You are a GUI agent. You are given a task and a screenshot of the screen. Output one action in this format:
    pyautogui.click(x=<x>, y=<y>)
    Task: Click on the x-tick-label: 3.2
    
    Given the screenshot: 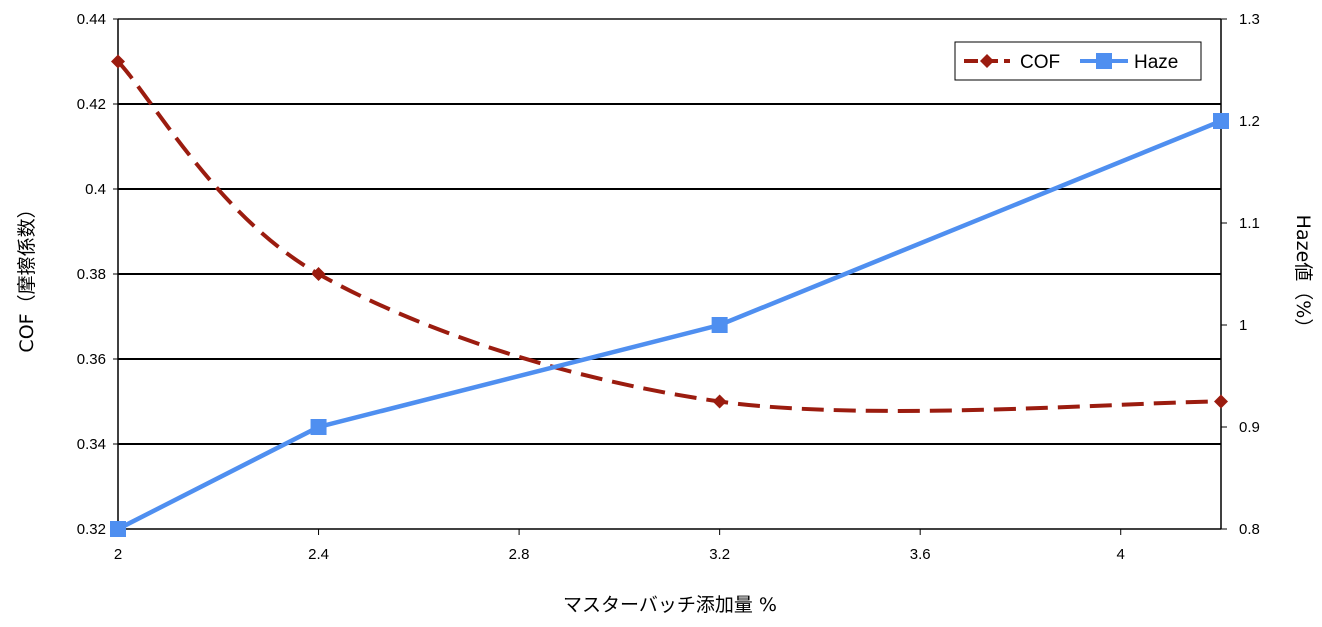 What is the action you would take?
    pyautogui.click(x=719, y=554)
    